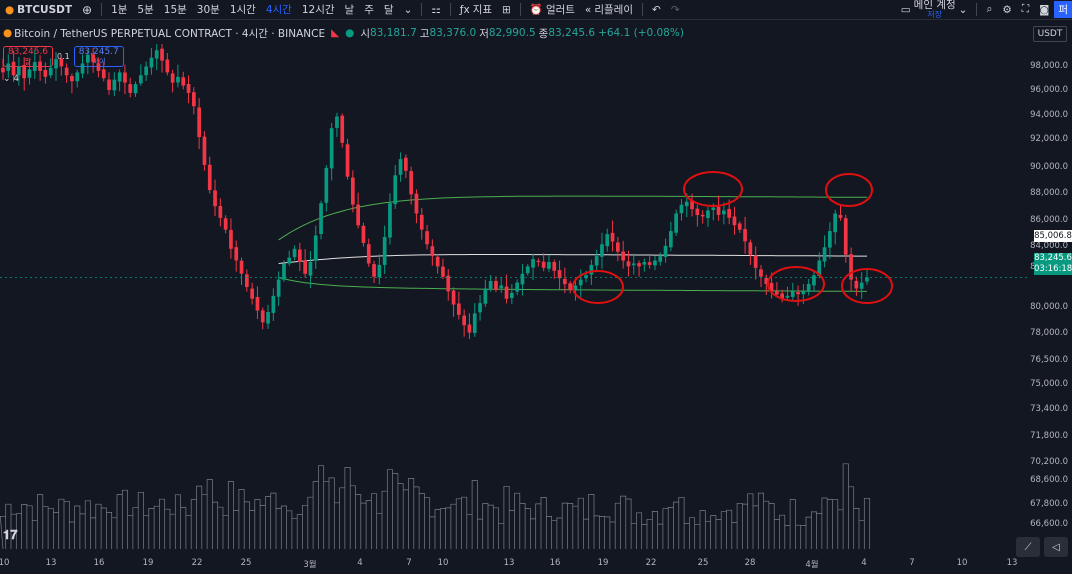 This screenshot has width=1072, height=574. What do you see at coordinates (656, 10) in the screenshot?
I see `undo-button: ↶` at bounding box center [656, 10].